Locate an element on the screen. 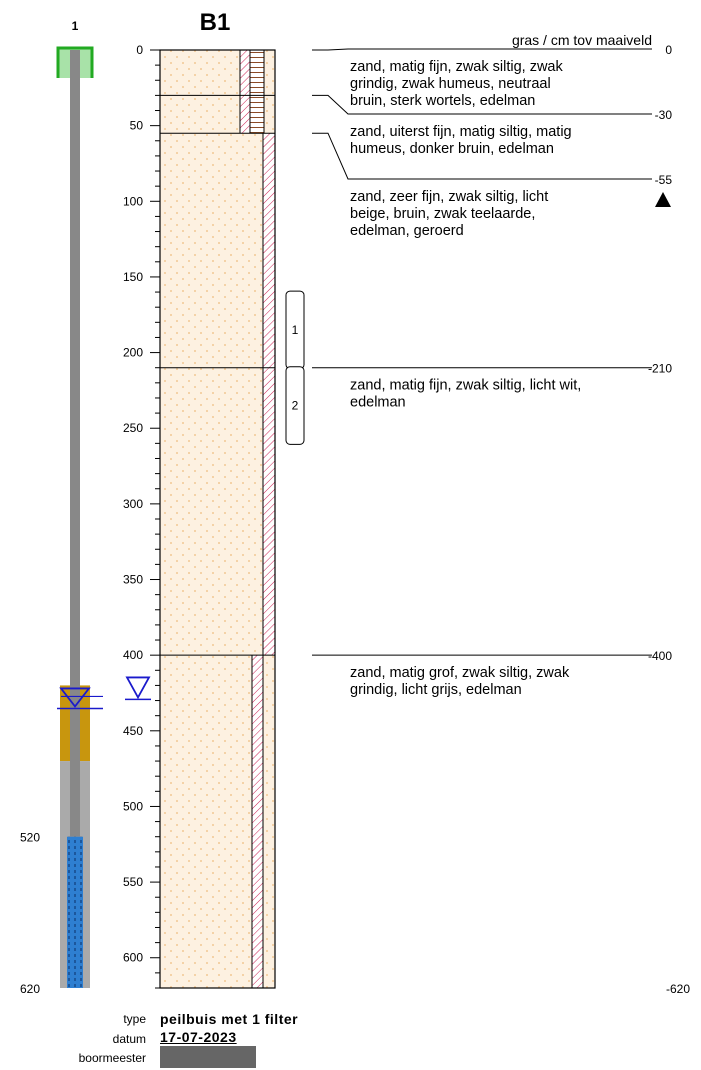 This screenshot has height=1070, width=701. layer-description: edelman, geroerd is located at coordinates (407, 231).